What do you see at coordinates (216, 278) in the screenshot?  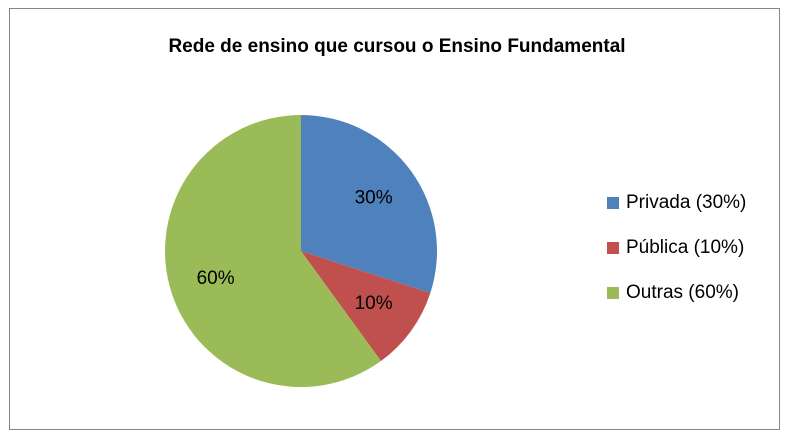 I see `data-label: 60%` at bounding box center [216, 278].